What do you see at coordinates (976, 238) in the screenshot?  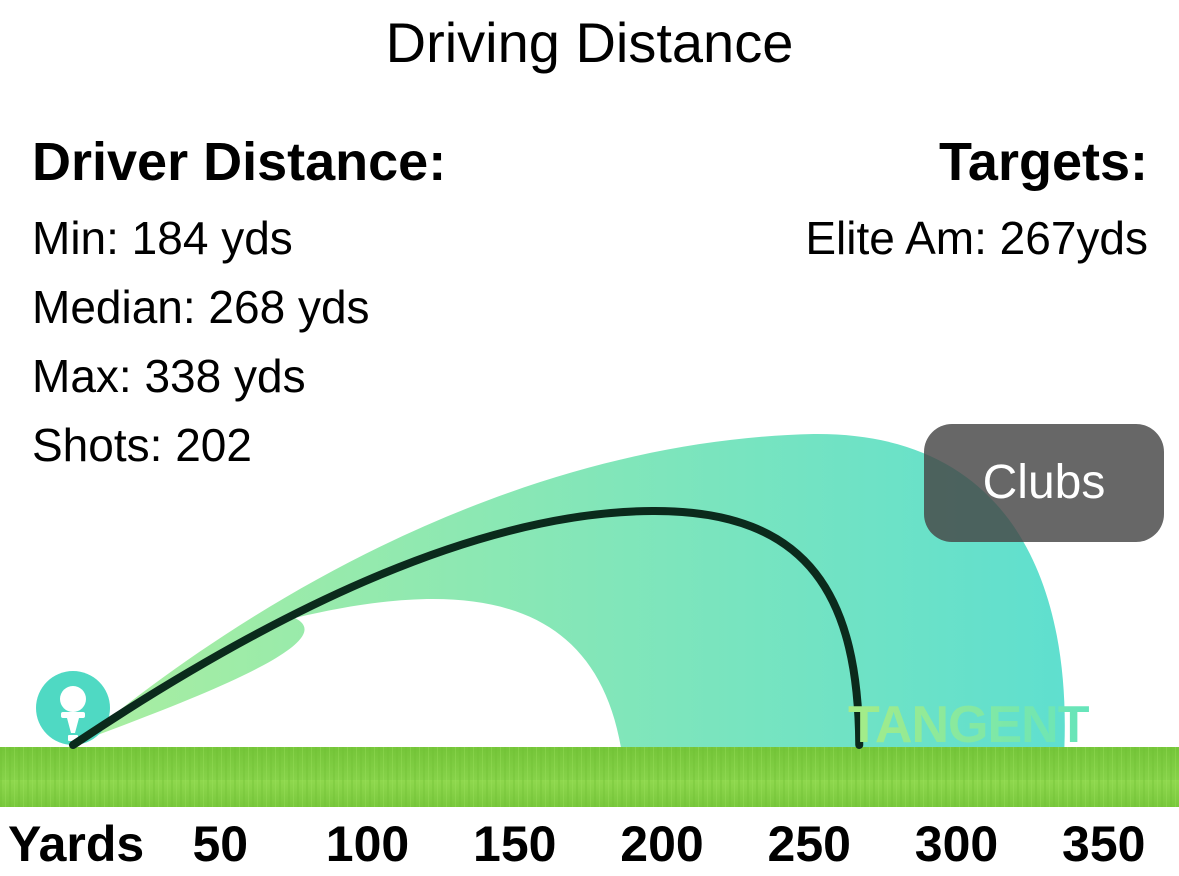 I see `elite-am-target: Elite Am: 267yds` at bounding box center [976, 238].